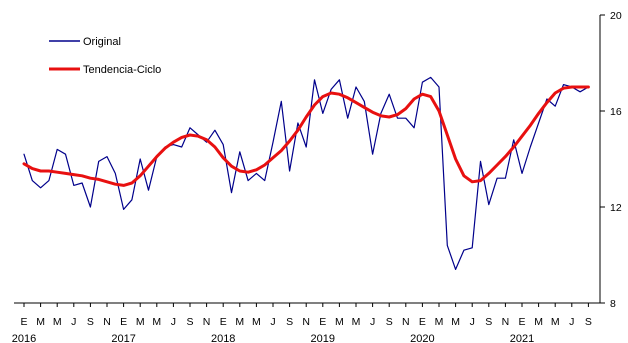 Image resolution: width=628 pixels, height=343 pixels. I want to click on y-tick-label: 8, so click(613, 304).